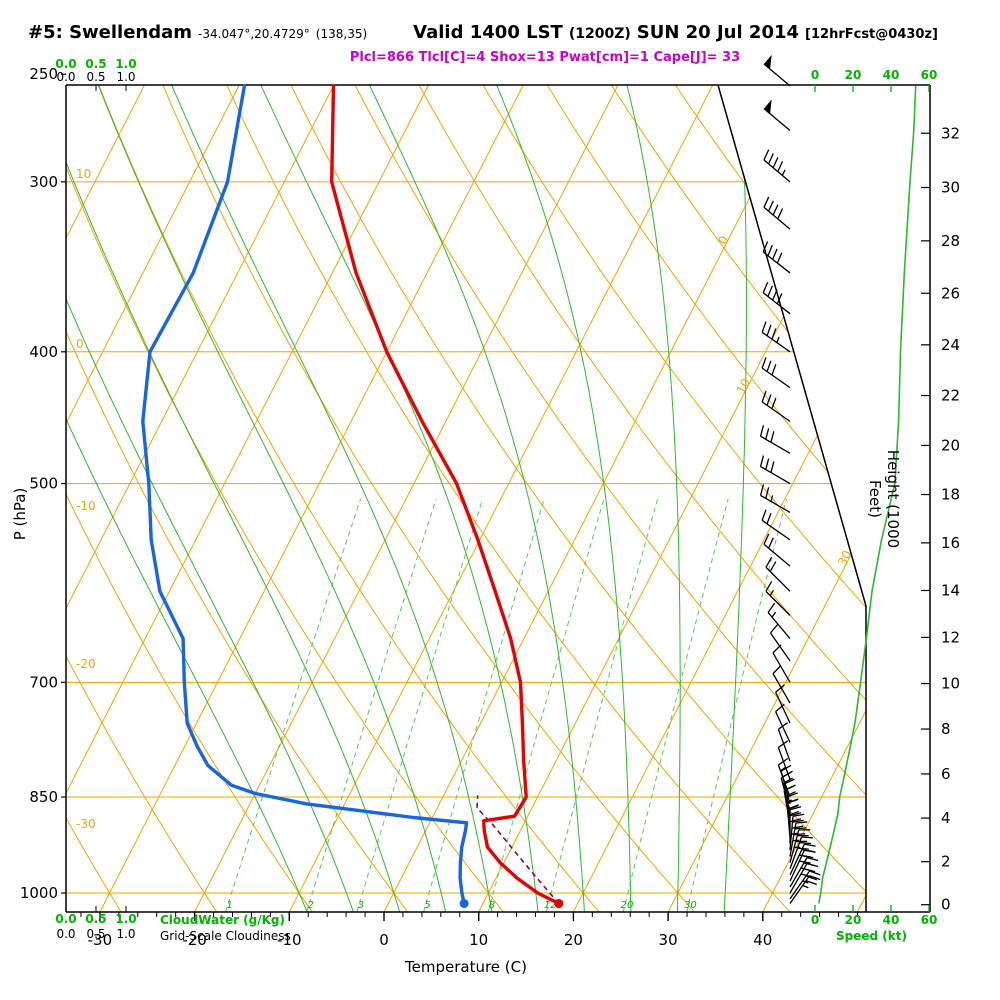 The image size is (1000, 1000). Describe the element at coordinates (950, 495) in the screenshot. I see `height-tick-label: 18` at that location.